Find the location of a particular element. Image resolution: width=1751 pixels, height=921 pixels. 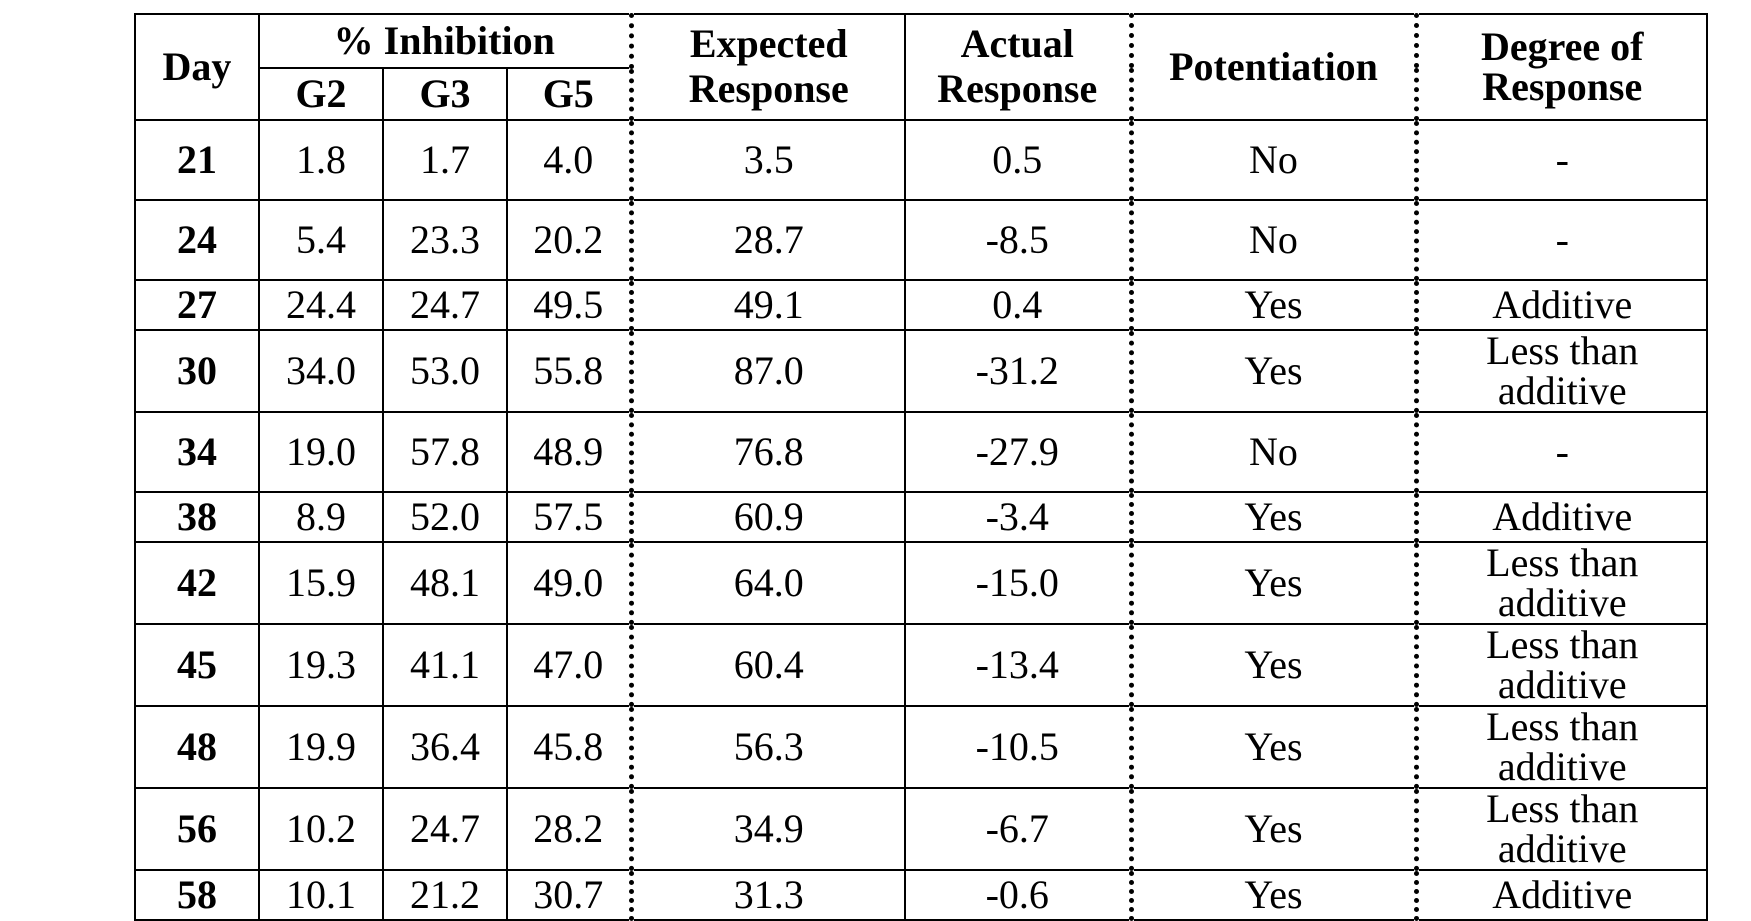

table-row: 3419.057.848.976.8-27.9No- is located at coordinates (921, 452).